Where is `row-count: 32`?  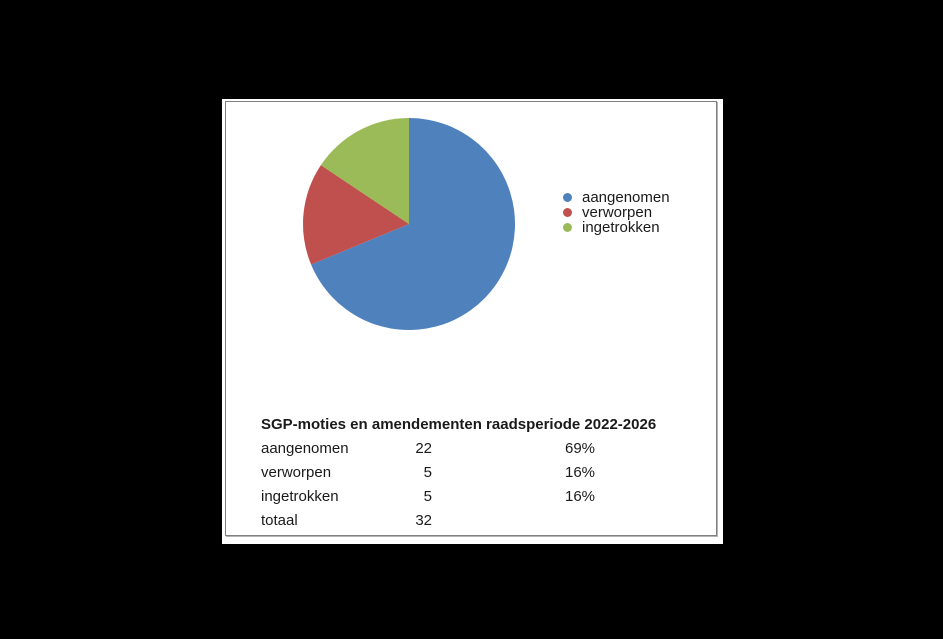 row-count: 32 is located at coordinates (423, 520).